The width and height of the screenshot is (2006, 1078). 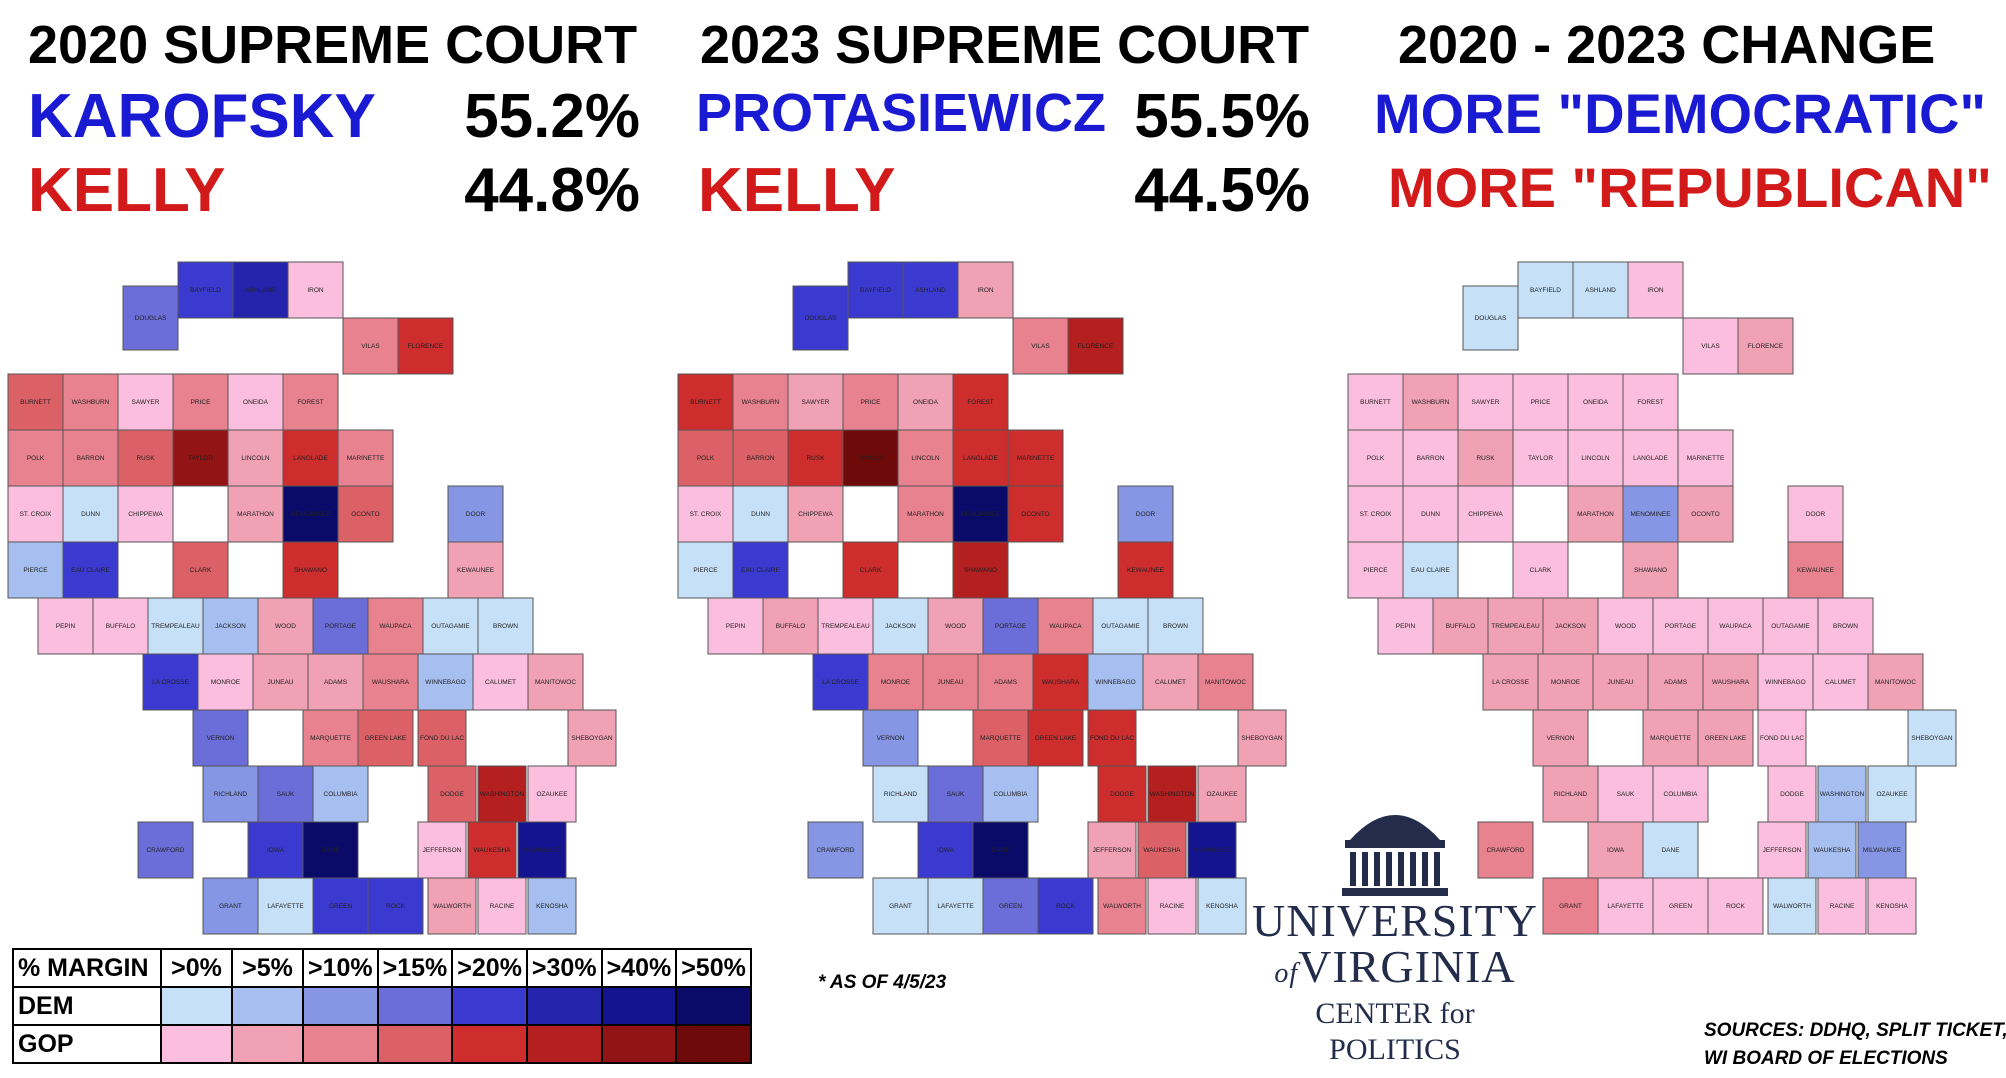 What do you see at coordinates (1892, 906) in the screenshot?
I see `county-kenosha` at bounding box center [1892, 906].